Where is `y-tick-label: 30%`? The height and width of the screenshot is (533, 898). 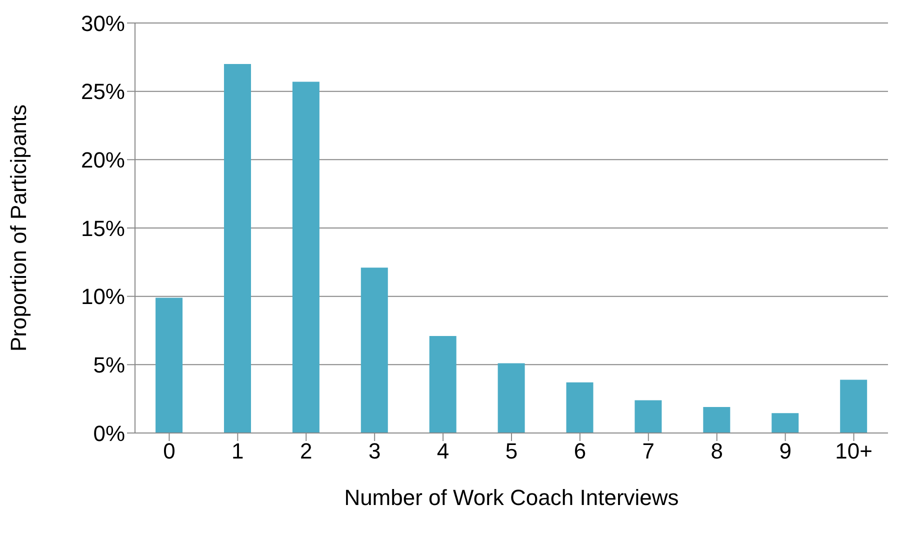 y-tick-label: 30% is located at coordinates (102, 23).